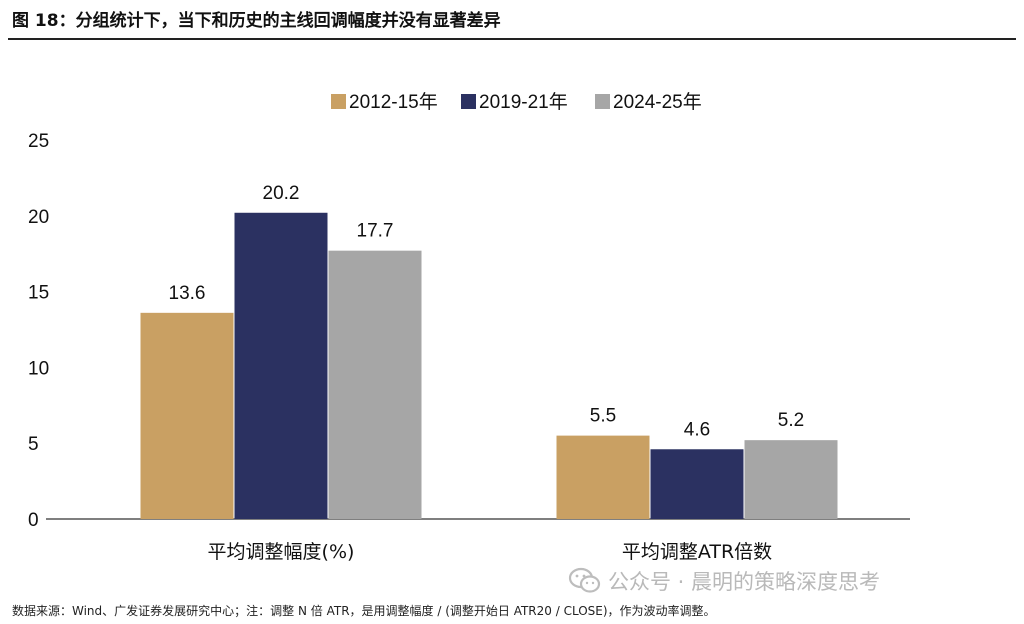 This screenshot has height=624, width=1024. What do you see at coordinates (791, 420) in the screenshot?
I see `data-label: 5.2` at bounding box center [791, 420].